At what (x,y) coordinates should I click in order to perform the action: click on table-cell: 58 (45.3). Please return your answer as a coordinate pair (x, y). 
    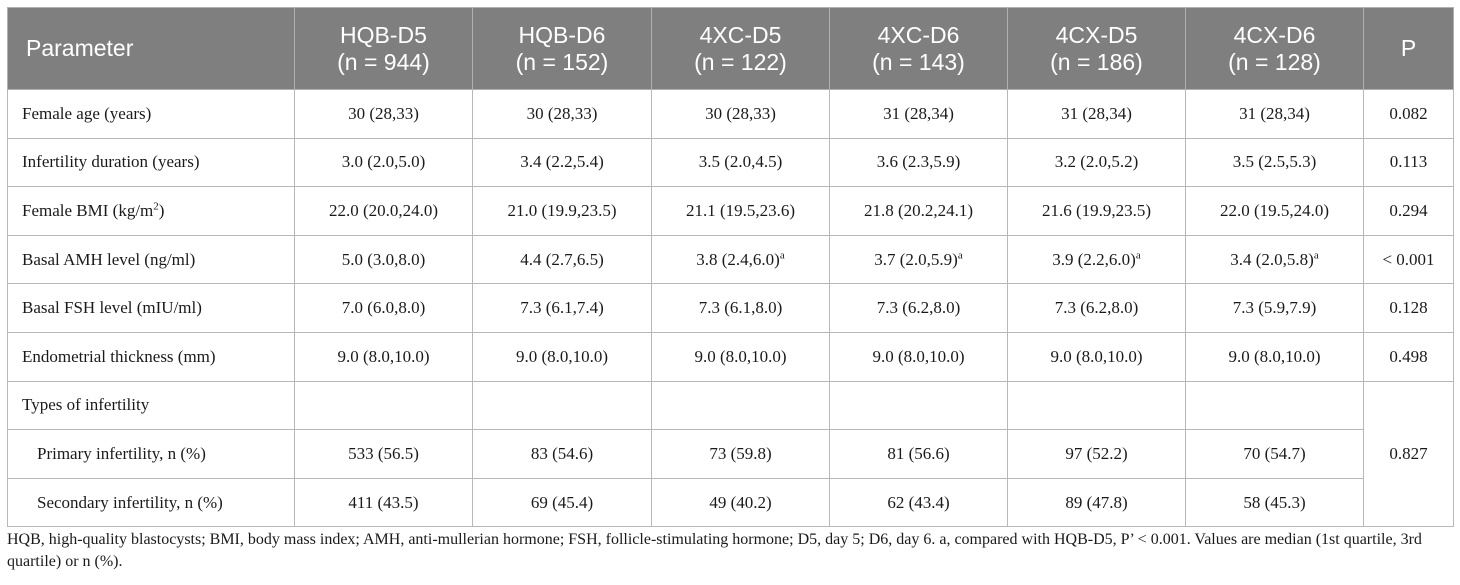
    Looking at the image, I should click on (1274, 502).